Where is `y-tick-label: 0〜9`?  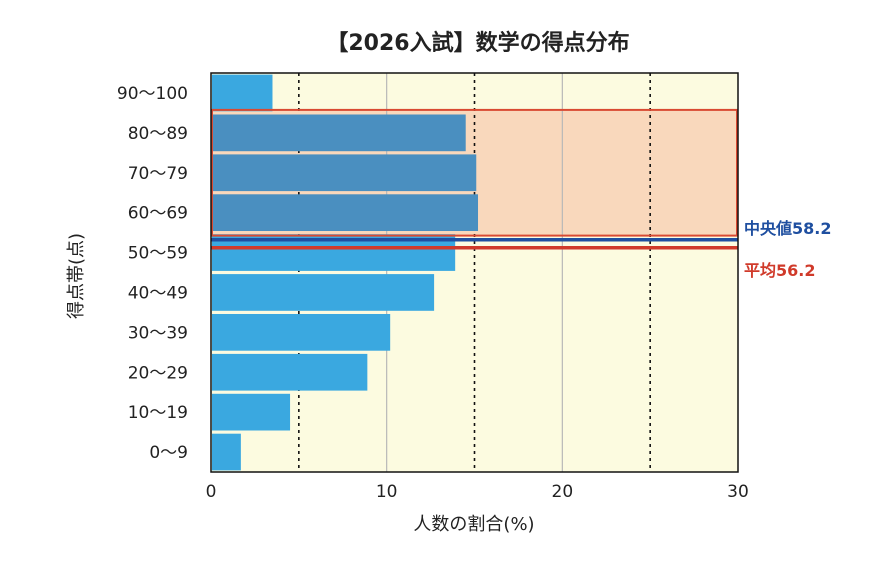 y-tick-label: 0〜9 is located at coordinates (168, 453).